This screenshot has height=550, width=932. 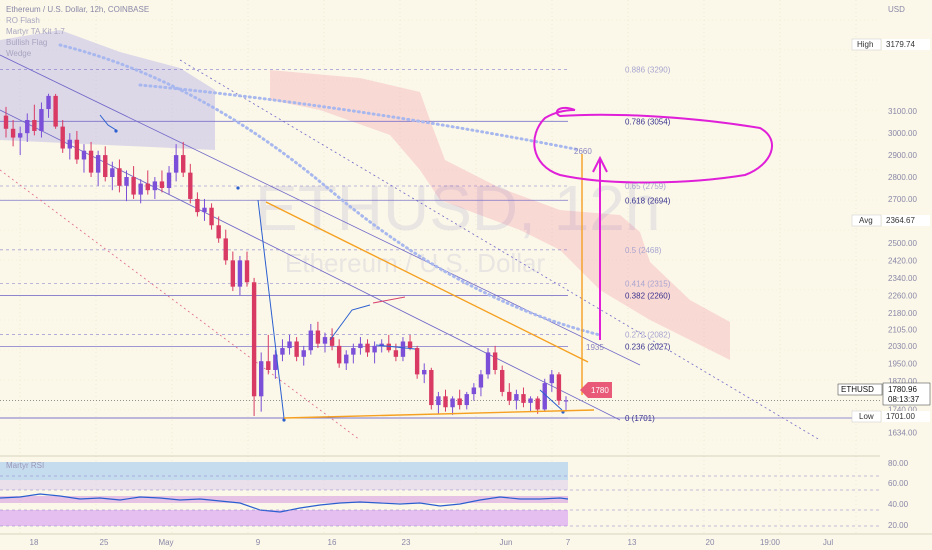 I want to click on price-marker-label: 1780, so click(x=600, y=390).